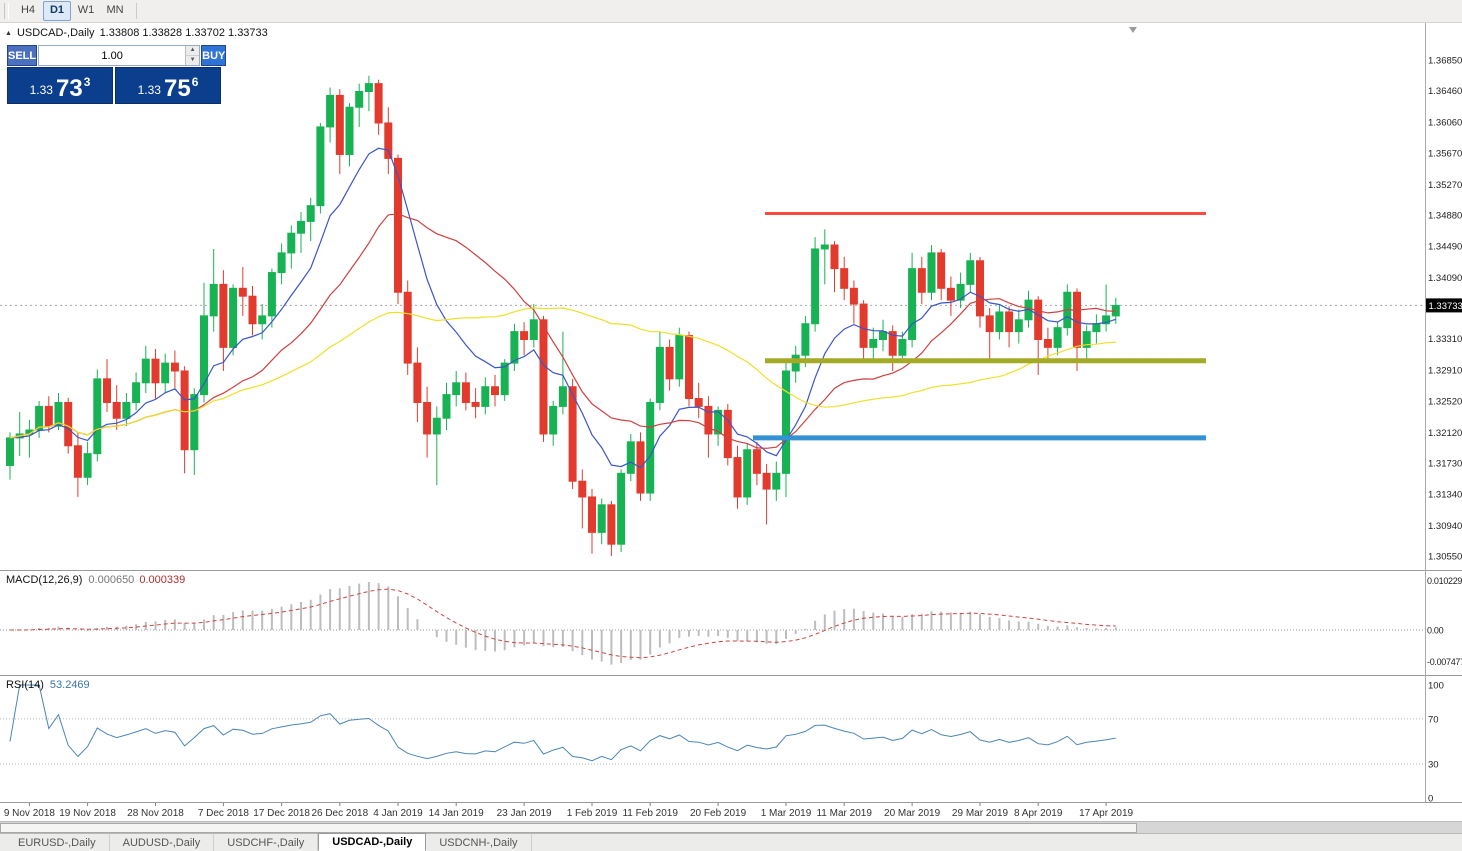 Image resolution: width=1462 pixels, height=851 pixels. Describe the element at coordinates (41, 90) in the screenshot. I see `sell-price-base: 1.33` at that location.